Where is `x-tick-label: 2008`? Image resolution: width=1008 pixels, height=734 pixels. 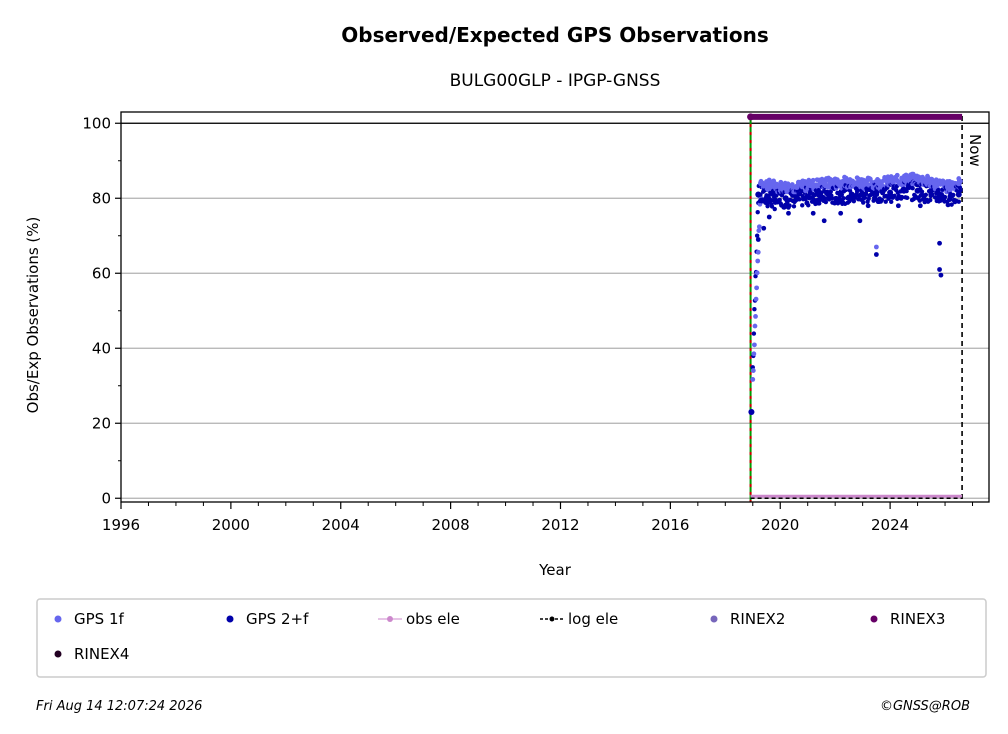
x-tick-label: 2008 is located at coordinates (451, 525).